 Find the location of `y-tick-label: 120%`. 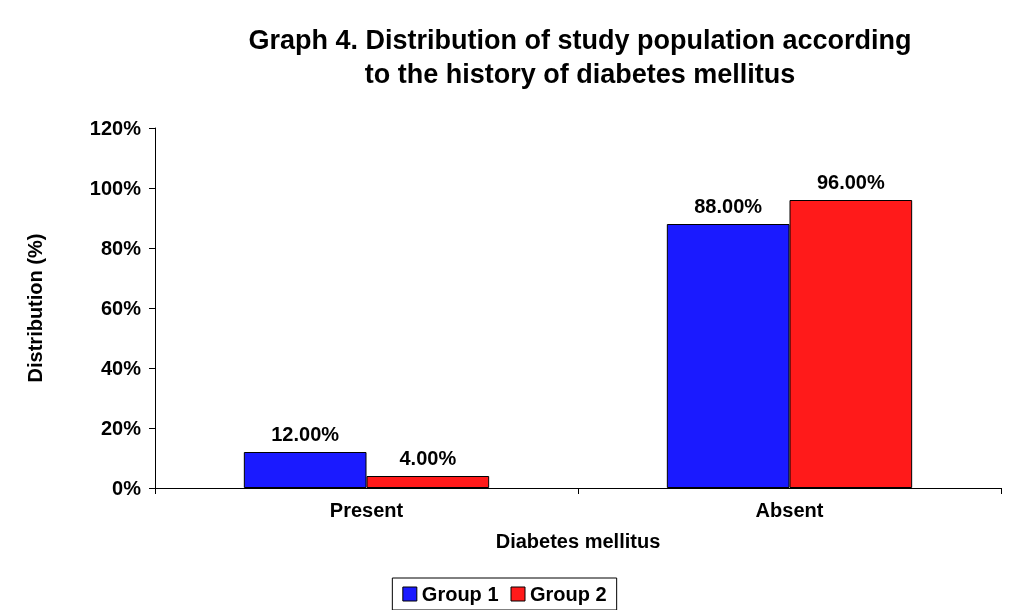

y-tick-label: 120% is located at coordinates (115, 128).